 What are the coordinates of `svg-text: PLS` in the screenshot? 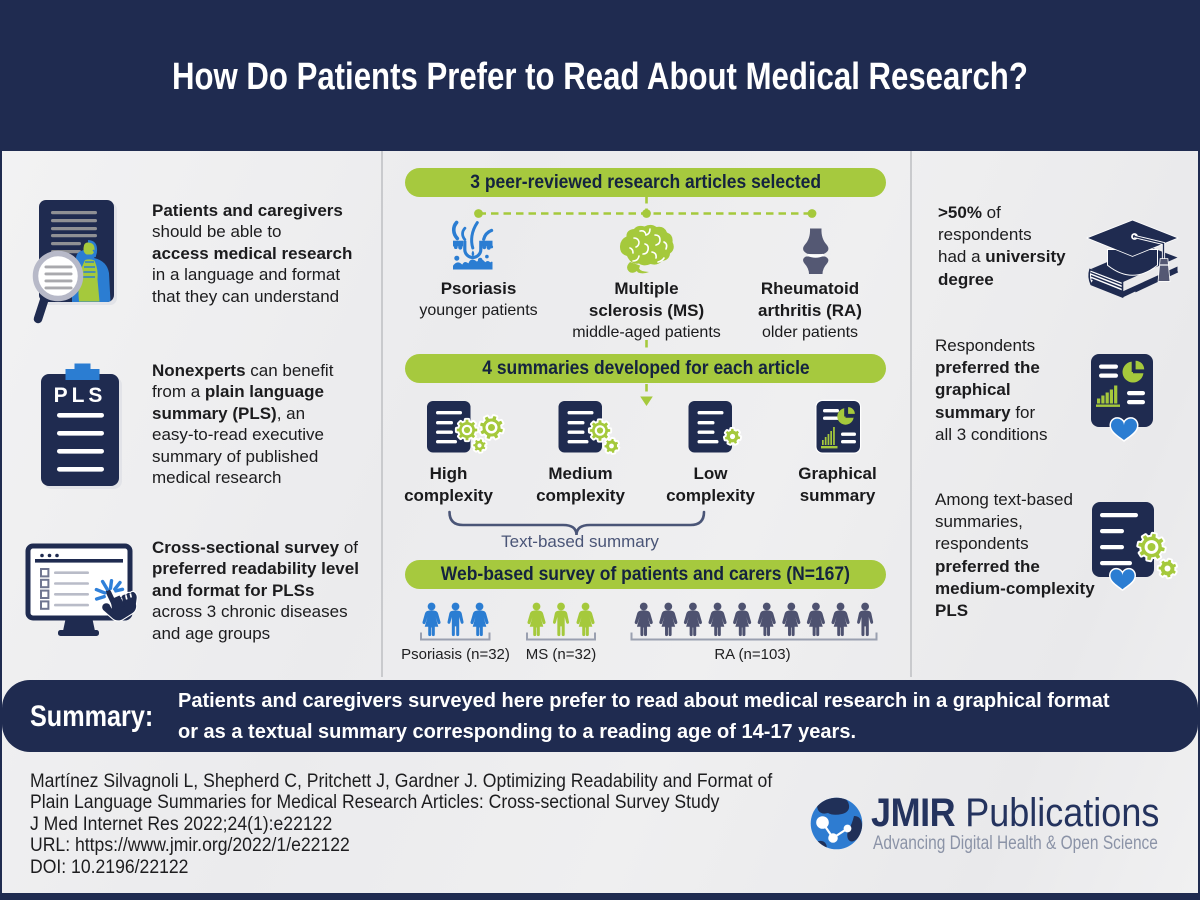 It's located at (80, 395).